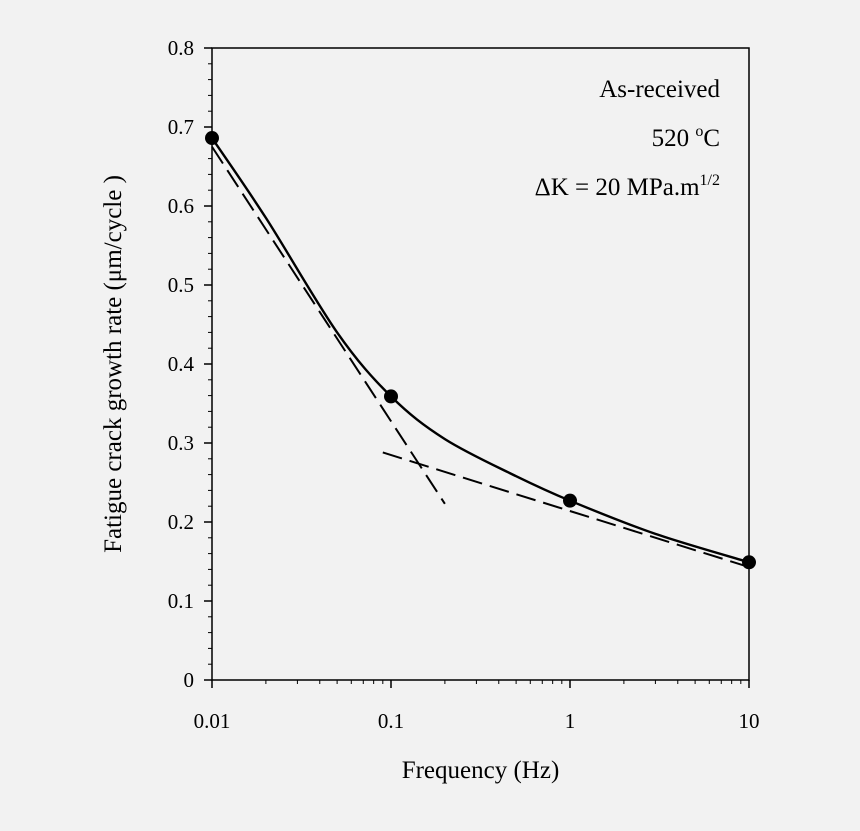  What do you see at coordinates (391, 721) in the screenshot?
I see `x-tick-label: 0.1` at bounding box center [391, 721].